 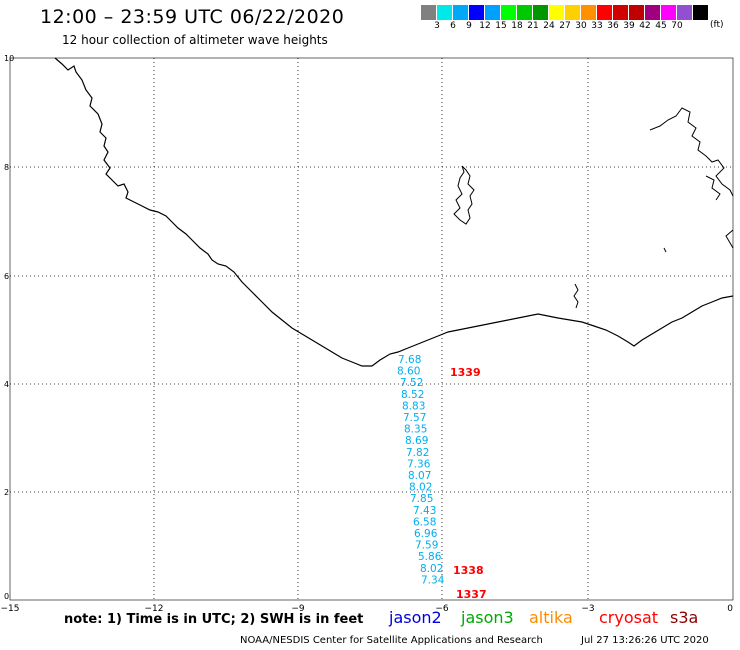 I want to click on satellite-jason3: jason3, so click(x=487, y=617).